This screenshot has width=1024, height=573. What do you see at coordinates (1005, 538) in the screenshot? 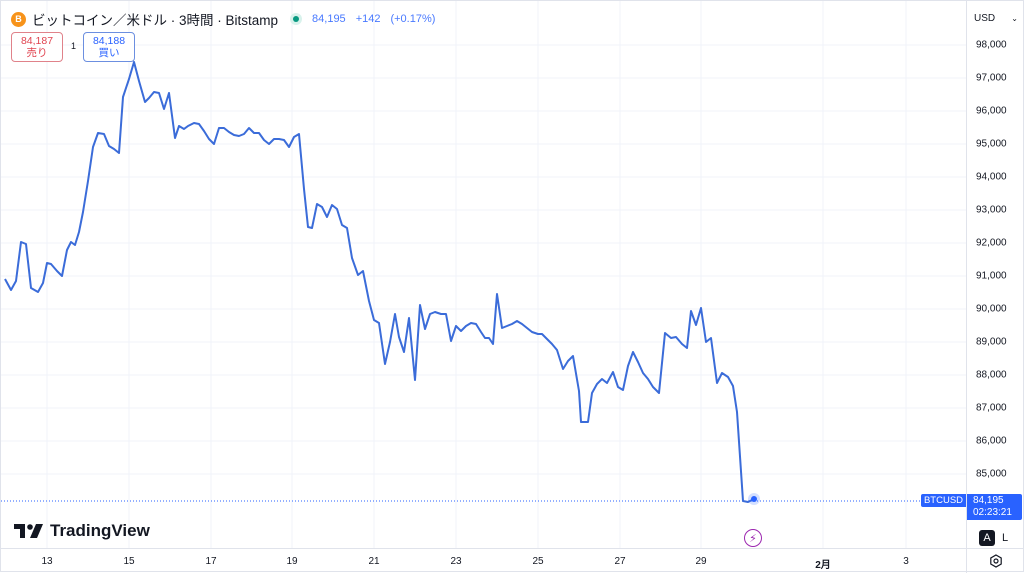
I see `log-scale-button: L` at bounding box center [1005, 538].